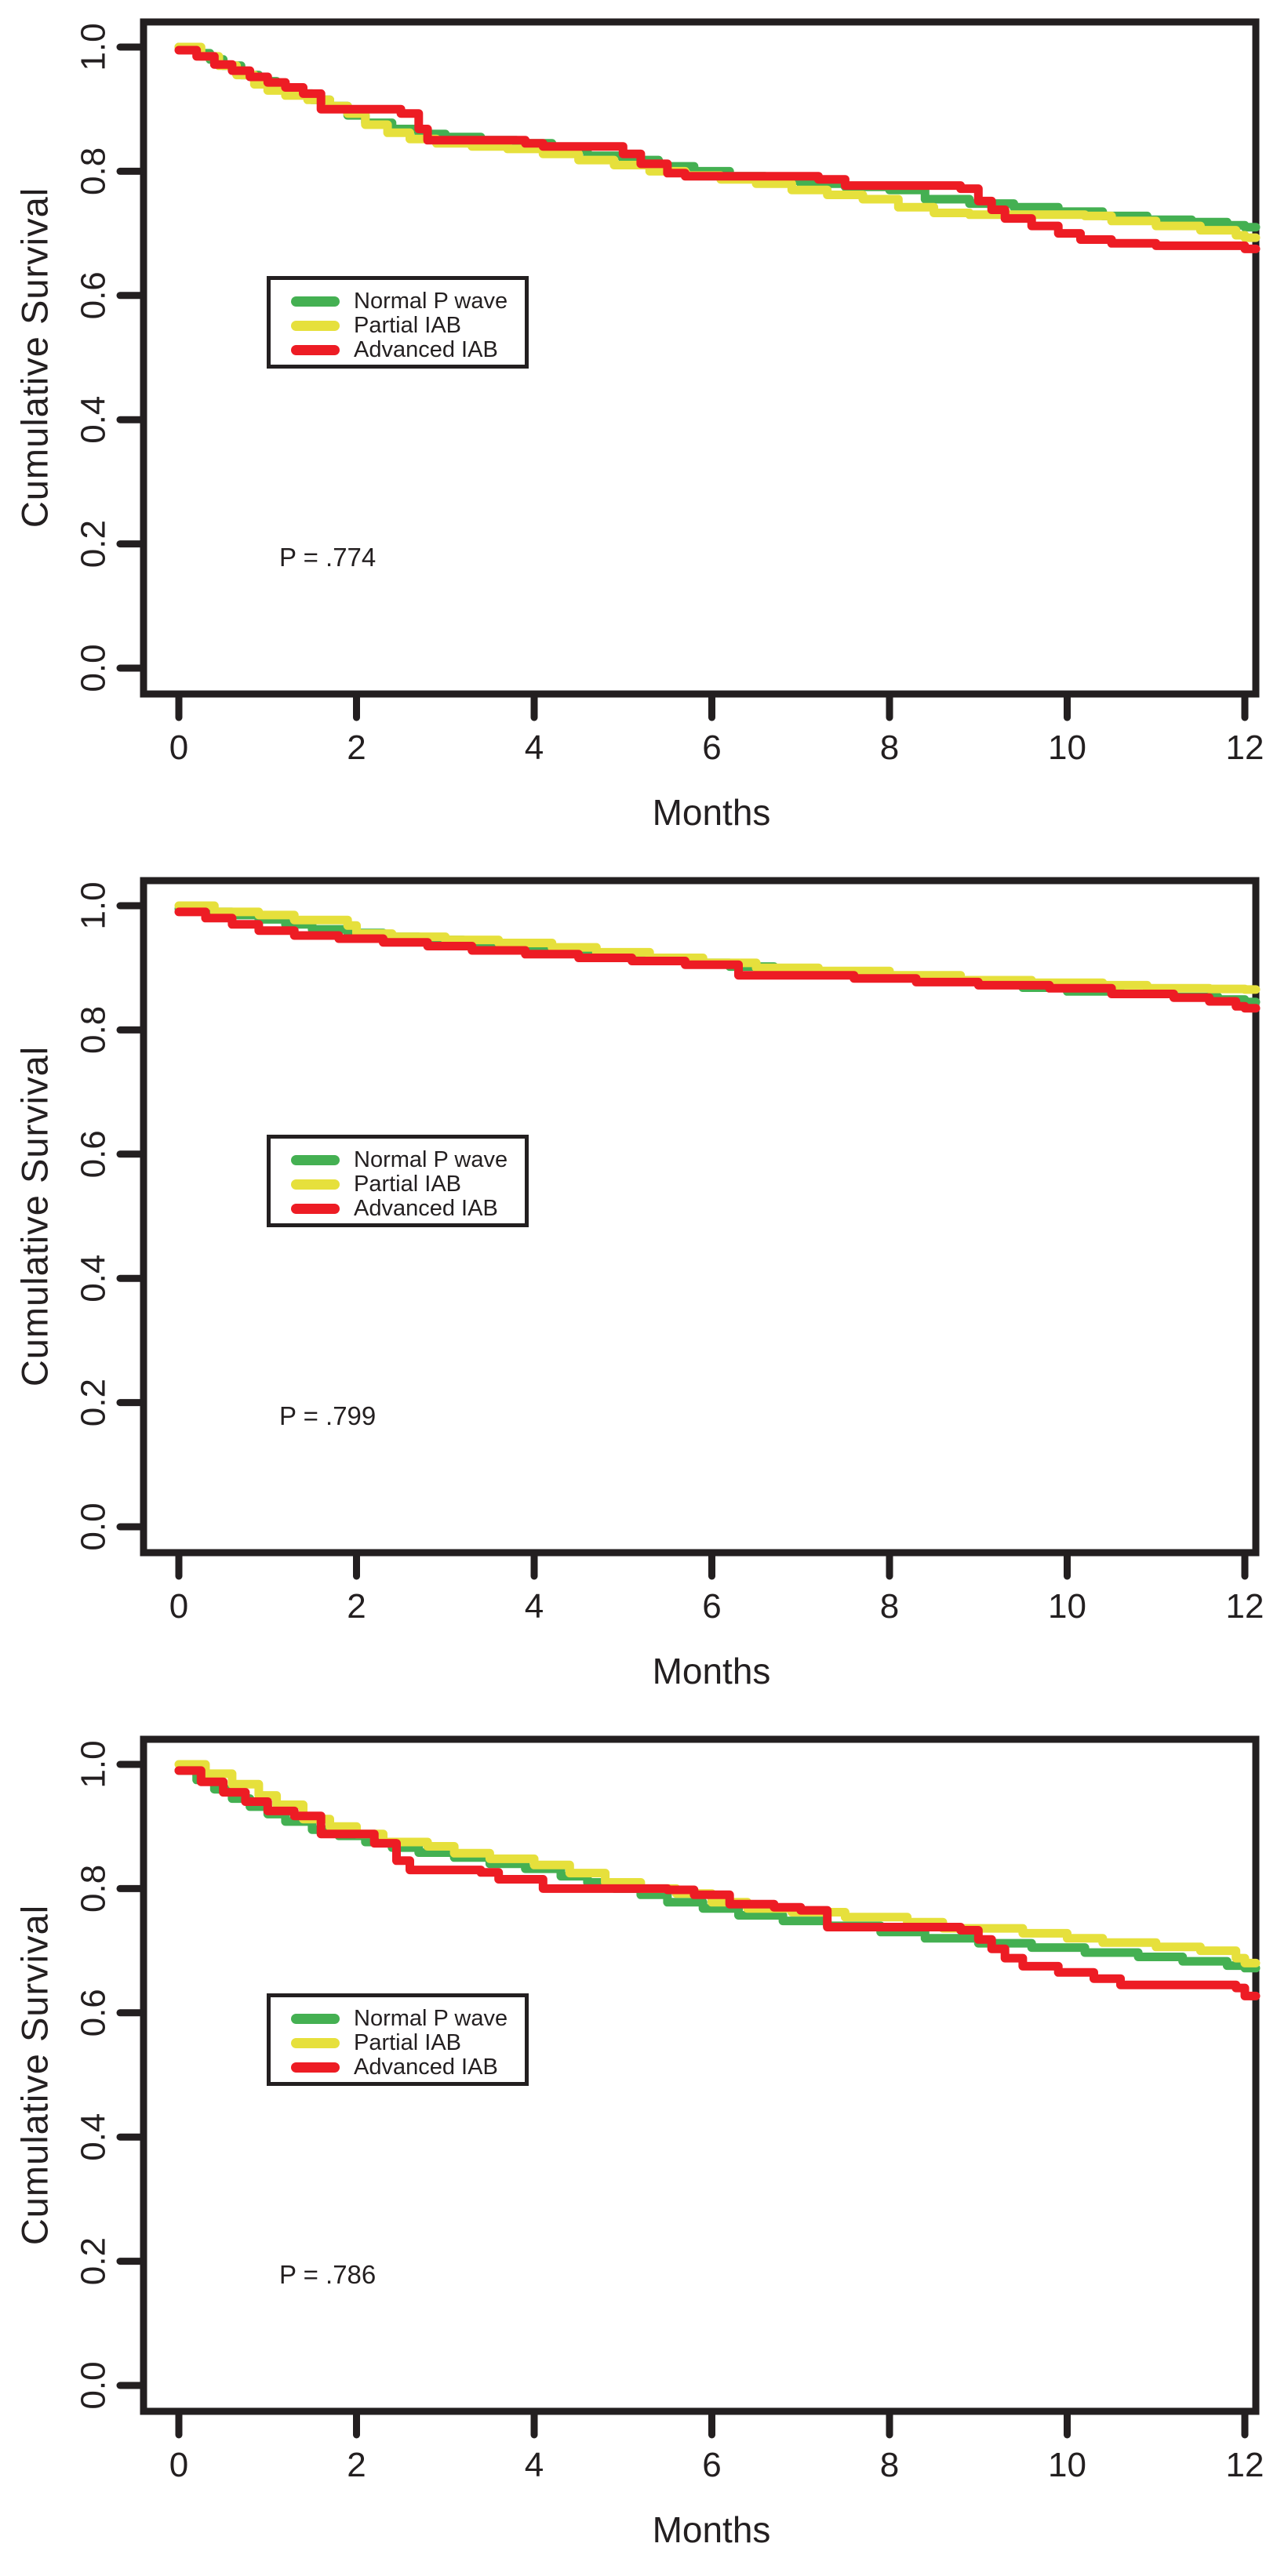 This screenshot has height=2576, width=1277. I want to click on p-value-label: P = .786, so click(328, 2274).